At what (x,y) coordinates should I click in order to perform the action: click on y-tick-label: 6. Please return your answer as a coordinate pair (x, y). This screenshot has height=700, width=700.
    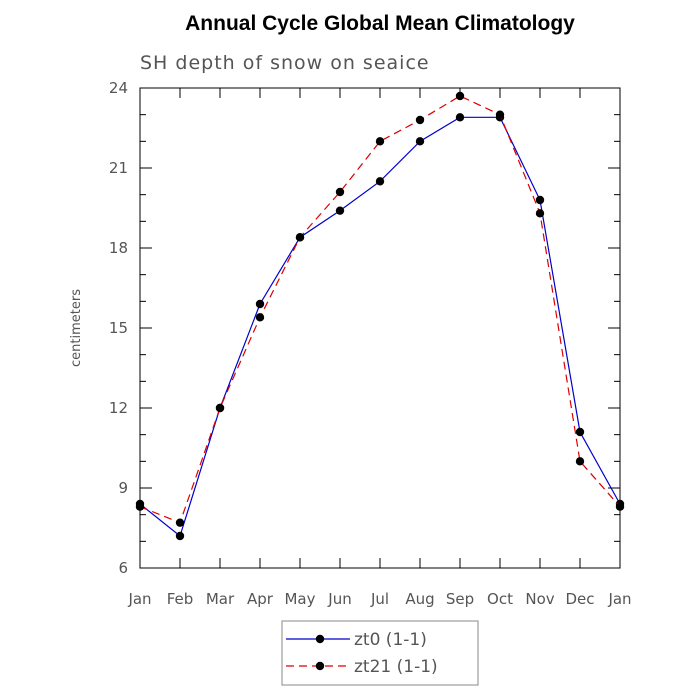
    Looking at the image, I should click on (123, 568).